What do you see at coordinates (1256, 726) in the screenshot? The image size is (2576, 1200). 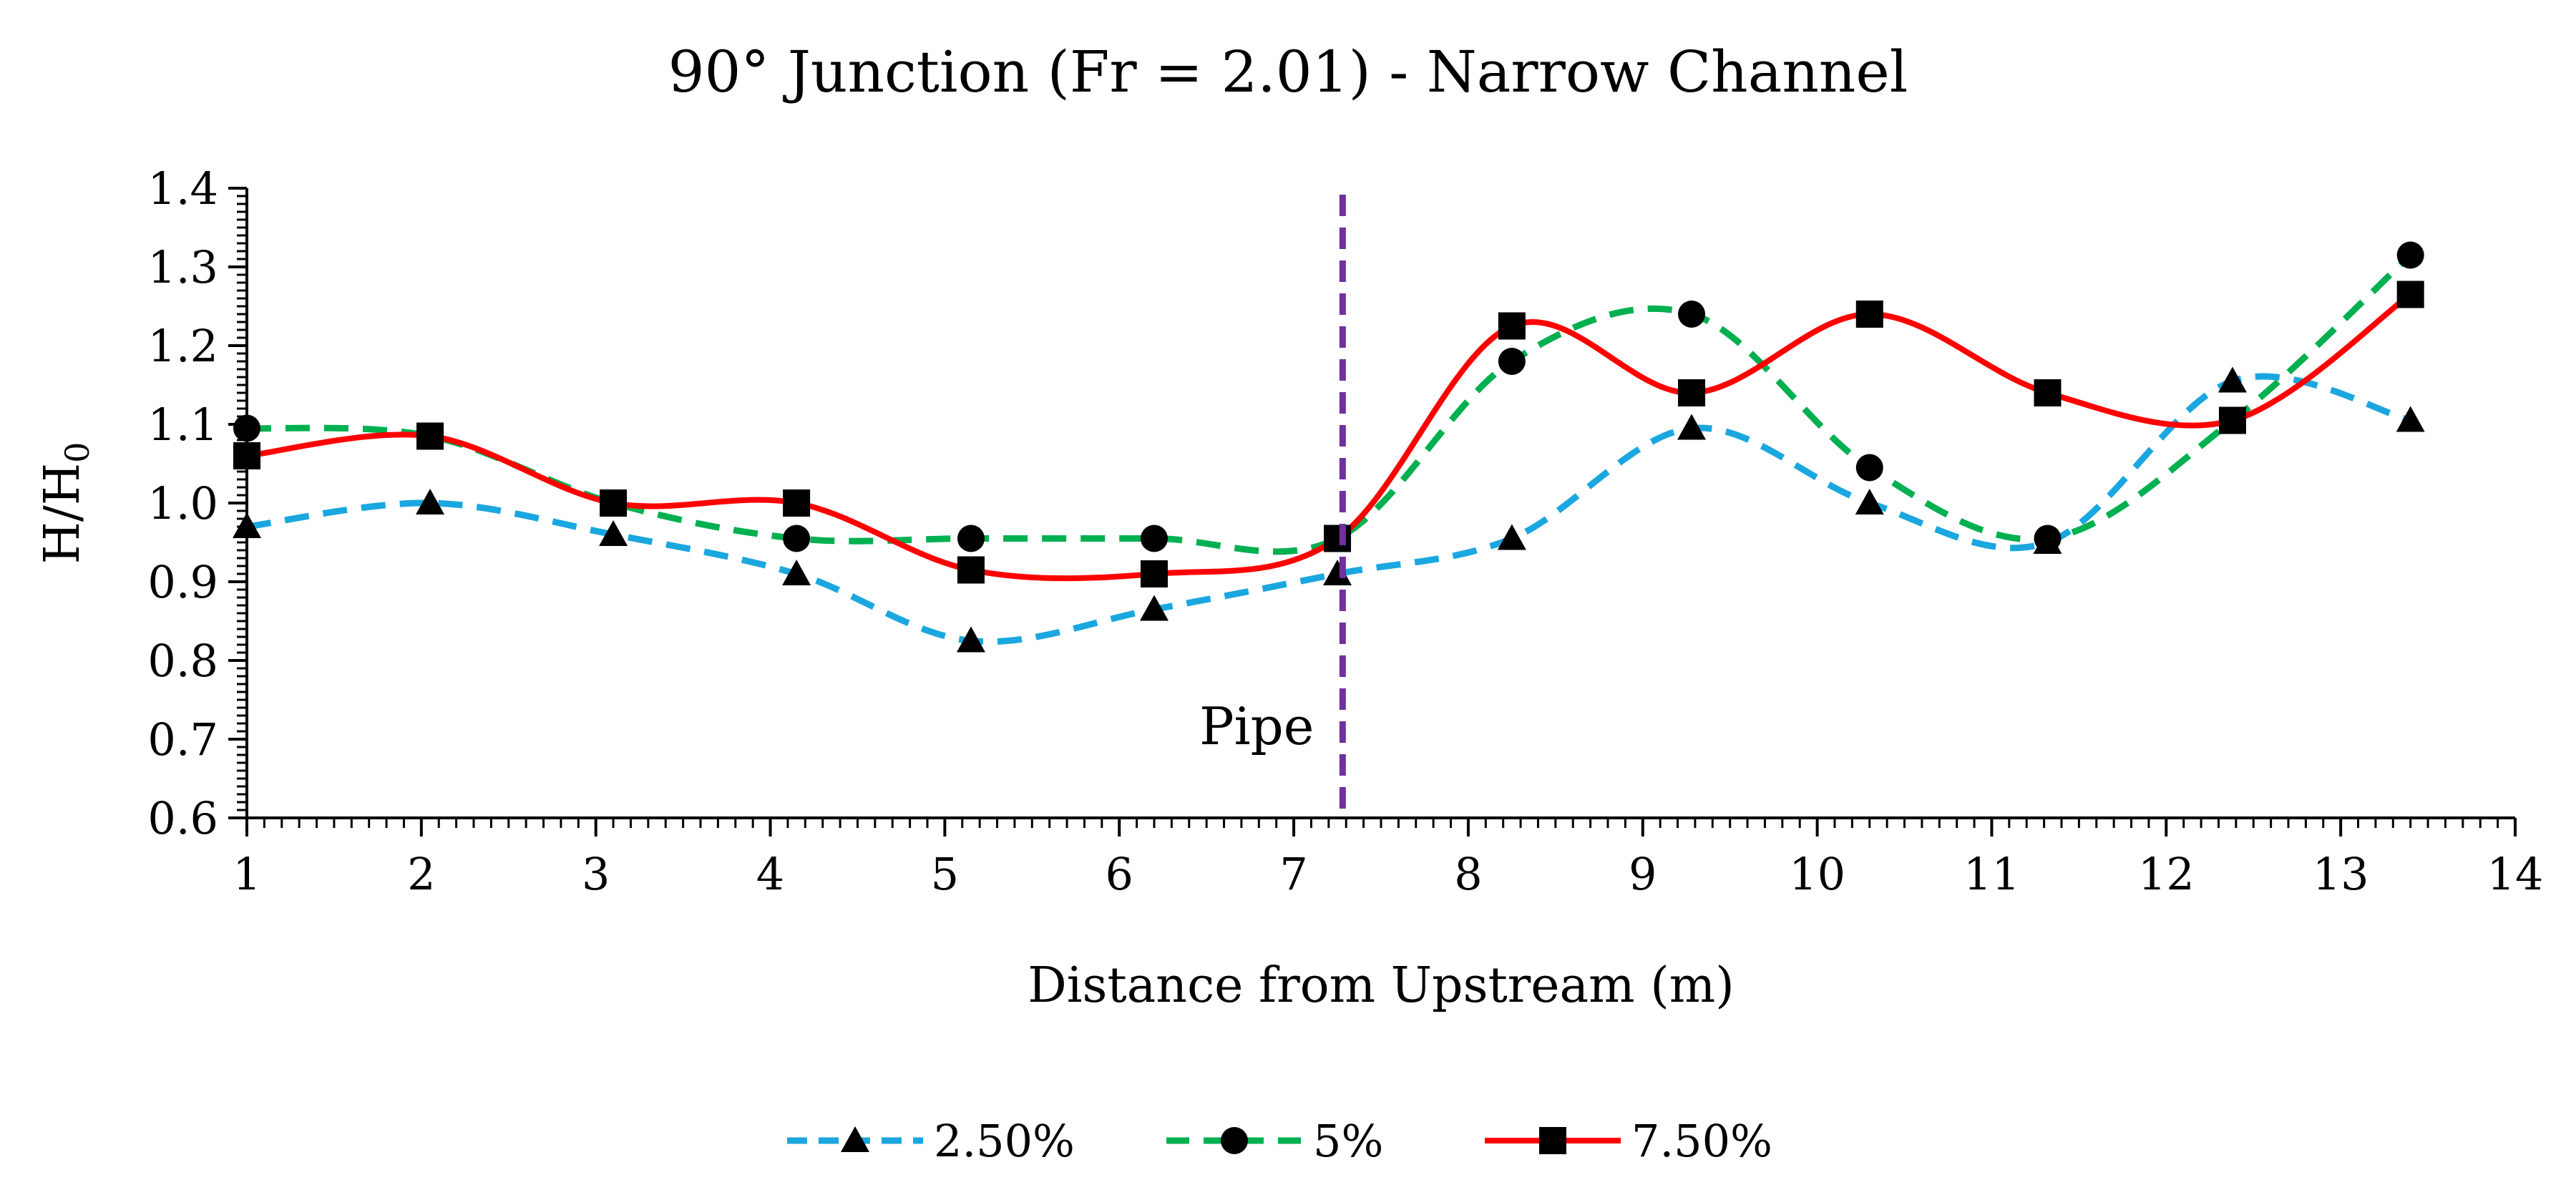 I see `pipe-label: Pipe` at bounding box center [1256, 726].